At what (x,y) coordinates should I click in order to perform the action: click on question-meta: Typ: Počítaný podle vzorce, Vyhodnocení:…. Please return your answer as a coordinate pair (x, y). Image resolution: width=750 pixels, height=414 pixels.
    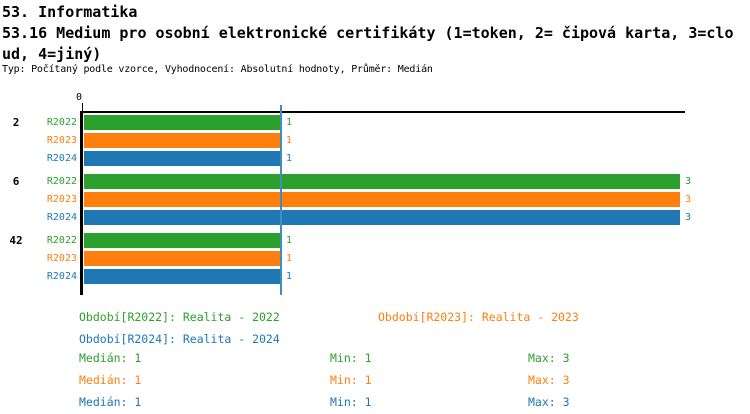
    Looking at the image, I should click on (217, 69).